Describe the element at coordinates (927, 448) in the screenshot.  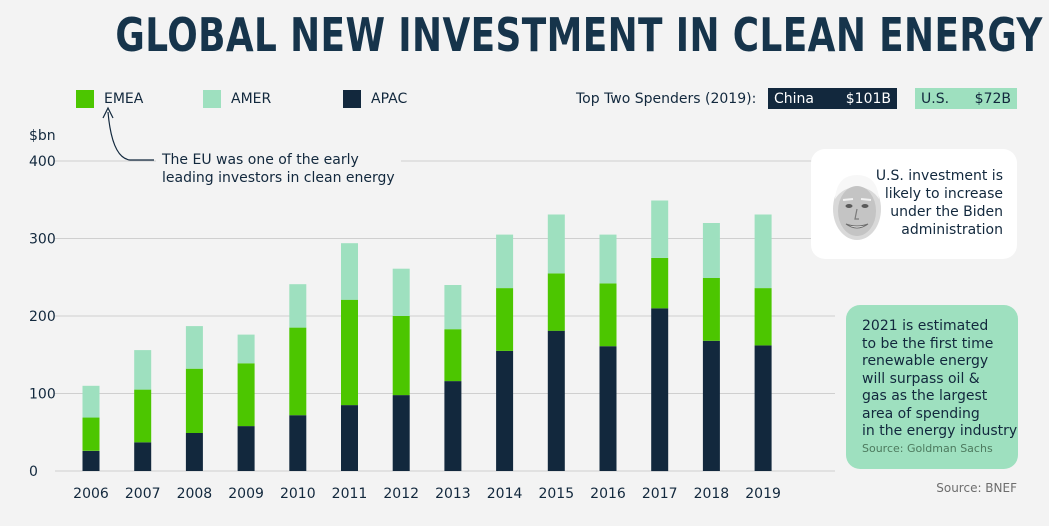
I see `forecast-callout-source: Source: Goldman Sachs` at that location.